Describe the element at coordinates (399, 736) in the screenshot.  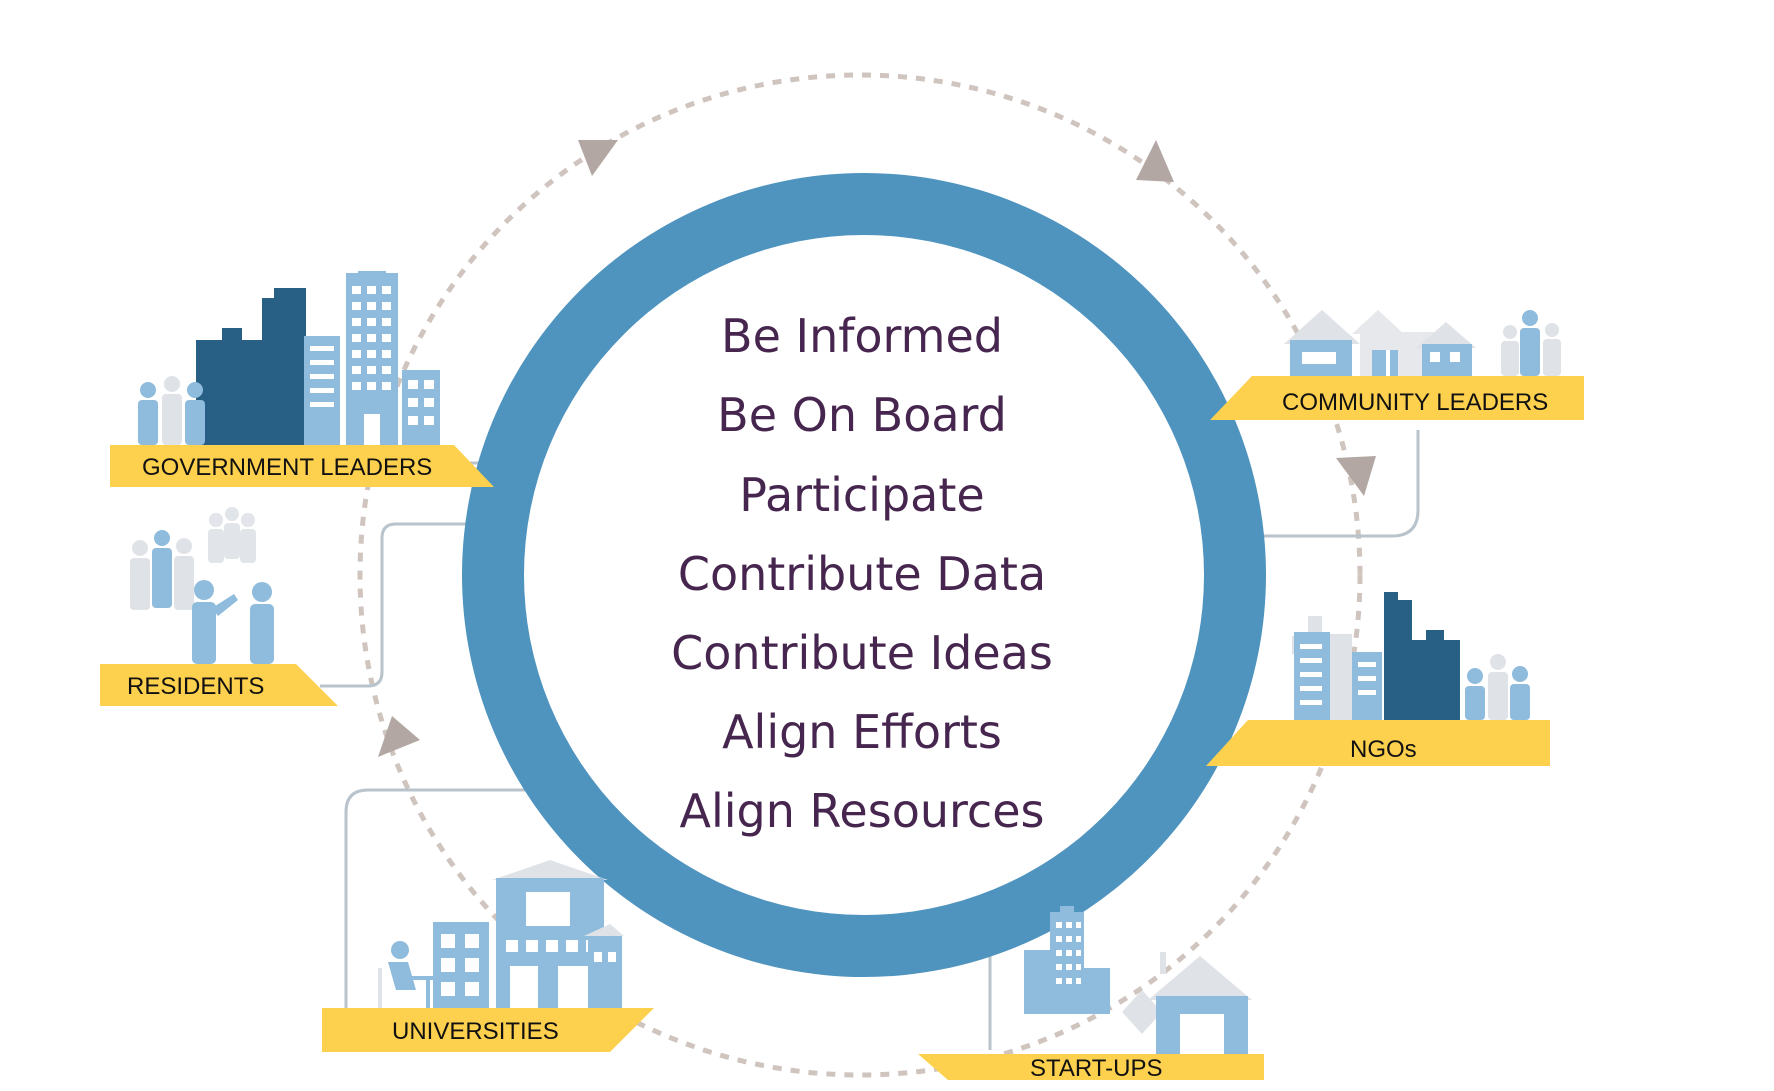
I see `cycle-arrow-left-icon` at that location.